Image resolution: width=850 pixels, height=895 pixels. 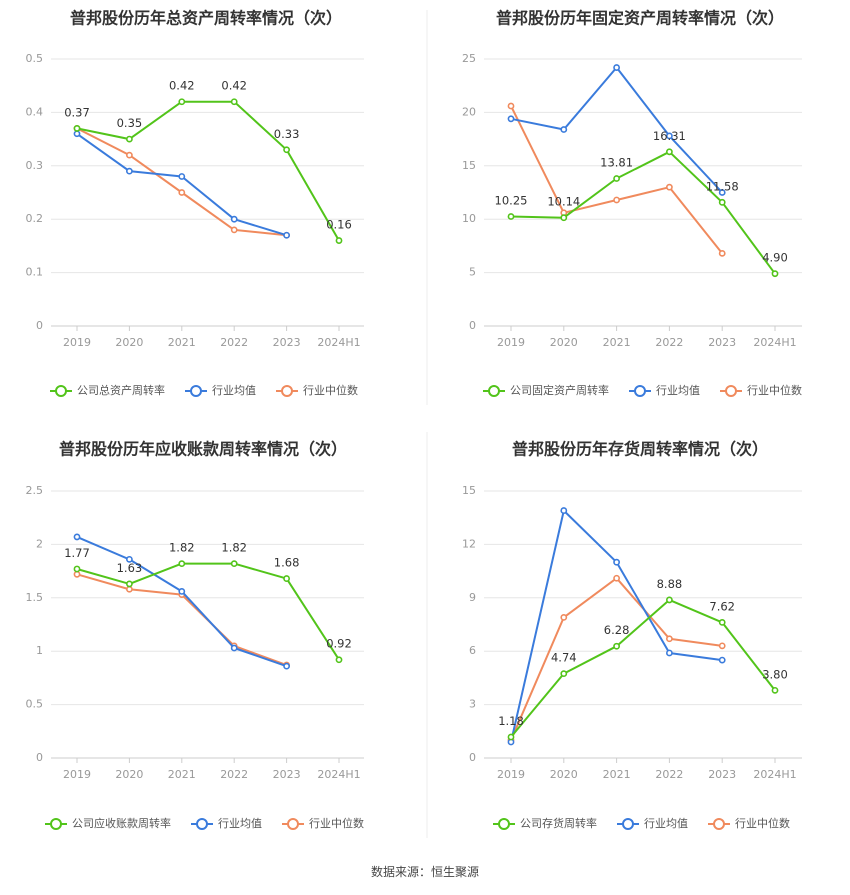 What do you see at coordinates (206, 18) in the screenshot?
I see `chart-title: 普邦股份历年总资产周转率情况（次）` at bounding box center [206, 18].